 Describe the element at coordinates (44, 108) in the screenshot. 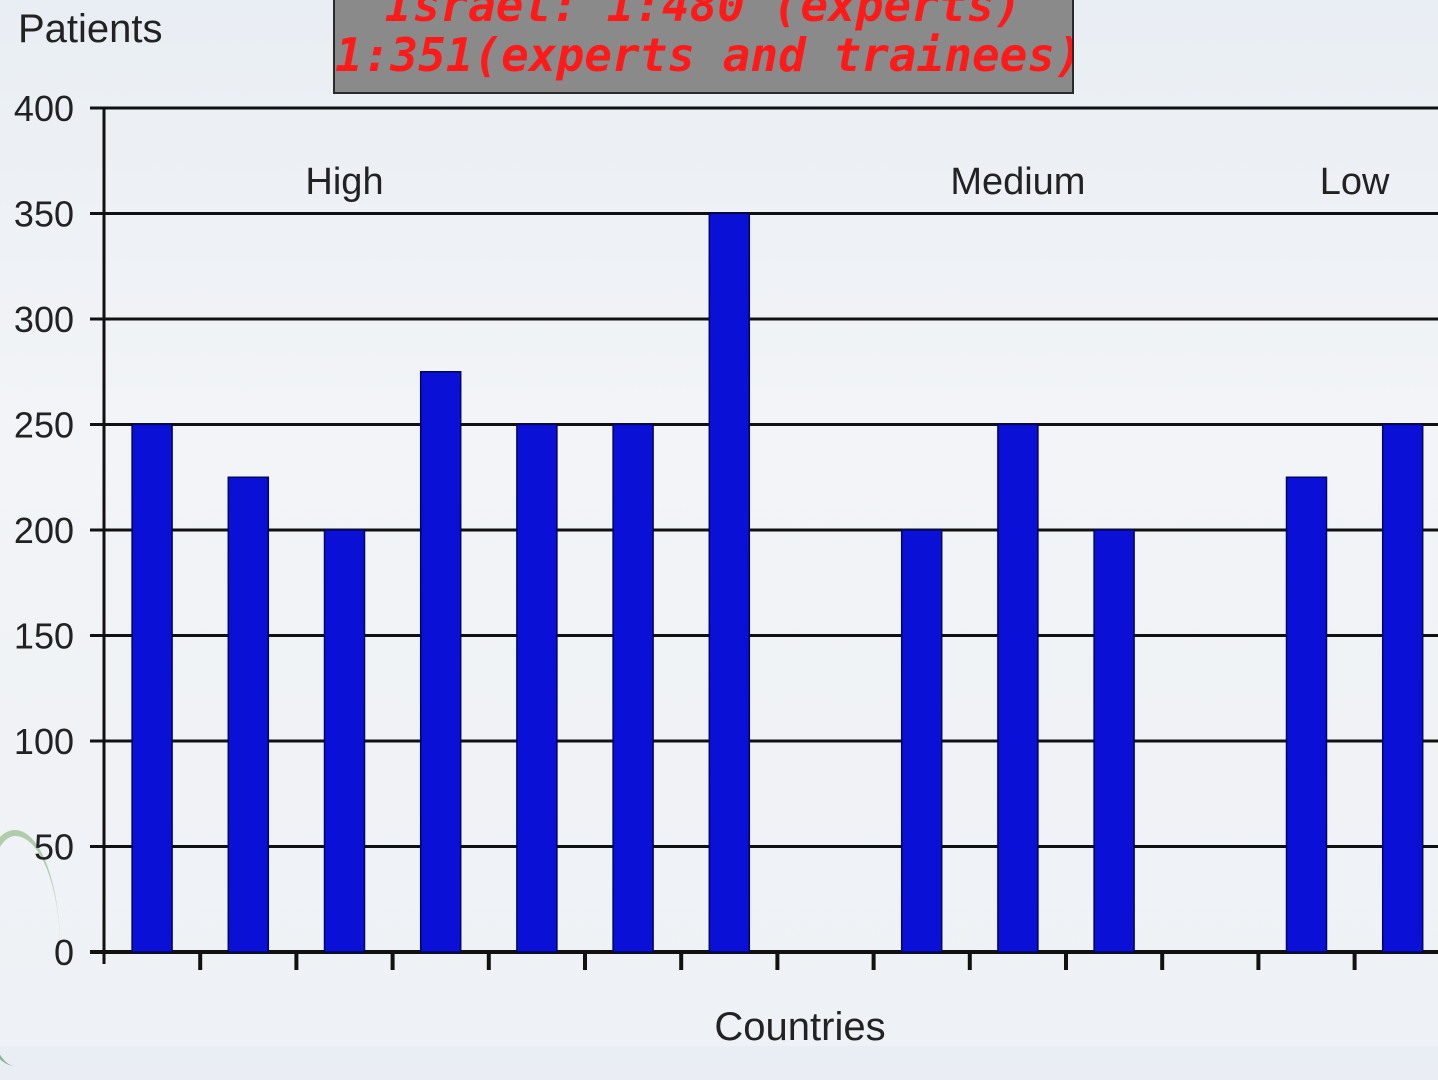

I see `y-tick-label: 400` at that location.